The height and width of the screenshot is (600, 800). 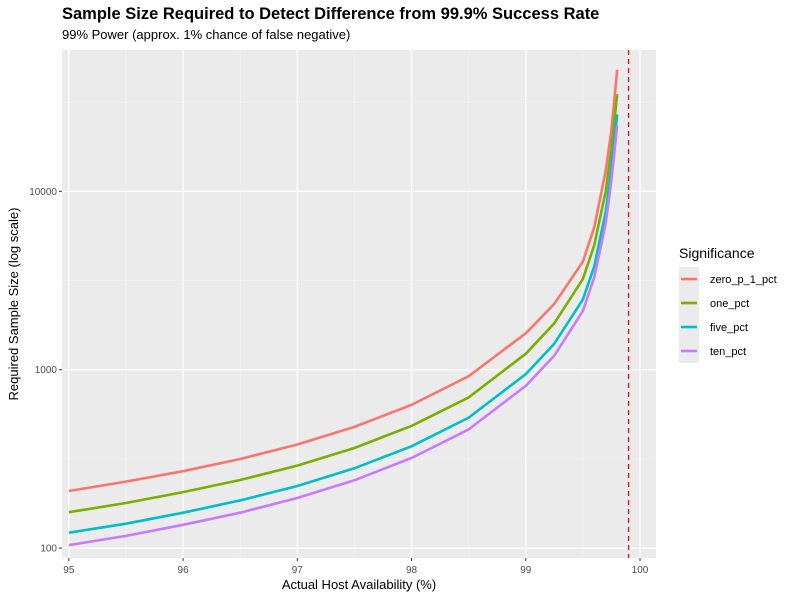 I want to click on y-tick-label: 100, so click(x=48, y=549).